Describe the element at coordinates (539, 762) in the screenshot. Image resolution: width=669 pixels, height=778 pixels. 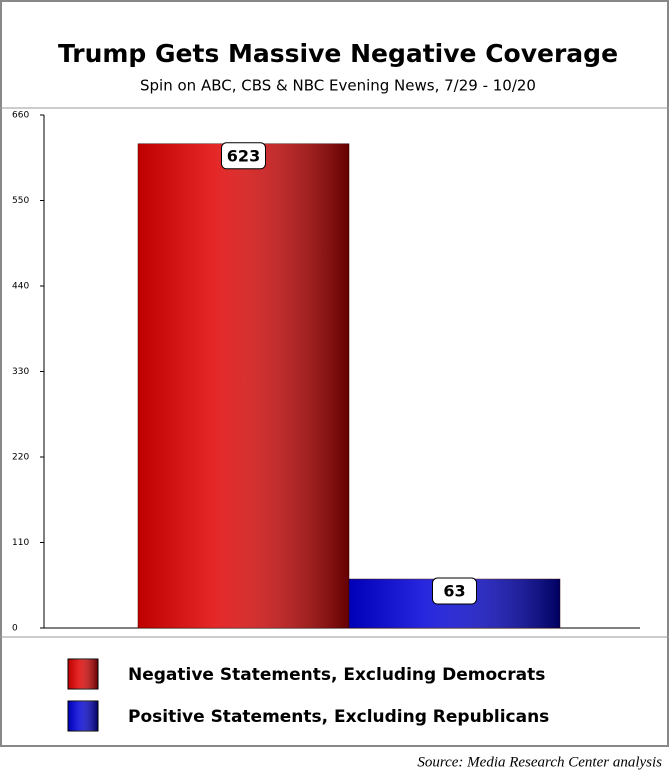
I see `source-note: Source: Media Research Center analysis` at that location.